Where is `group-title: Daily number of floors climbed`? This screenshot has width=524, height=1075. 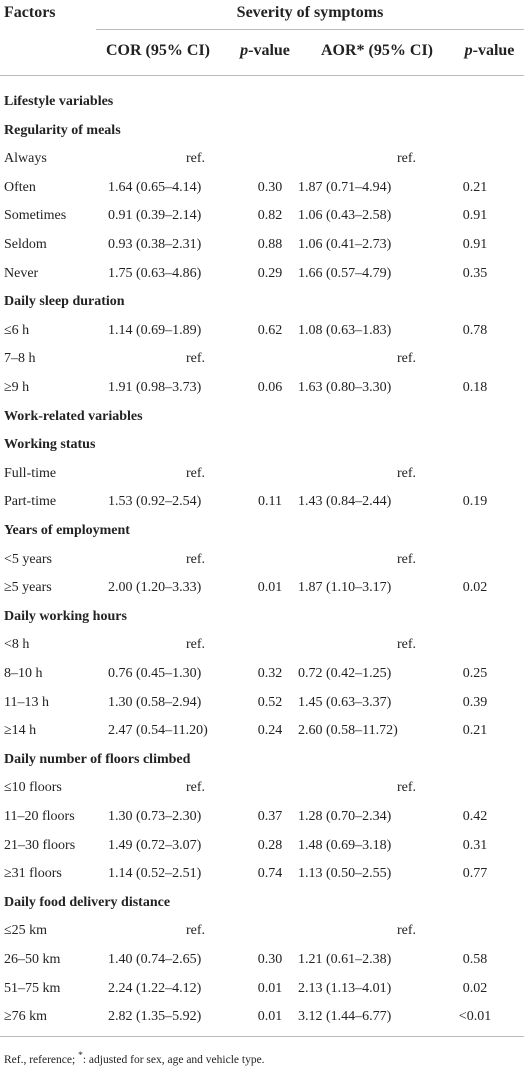 group-title: Daily number of floors climbed is located at coordinates (97, 759).